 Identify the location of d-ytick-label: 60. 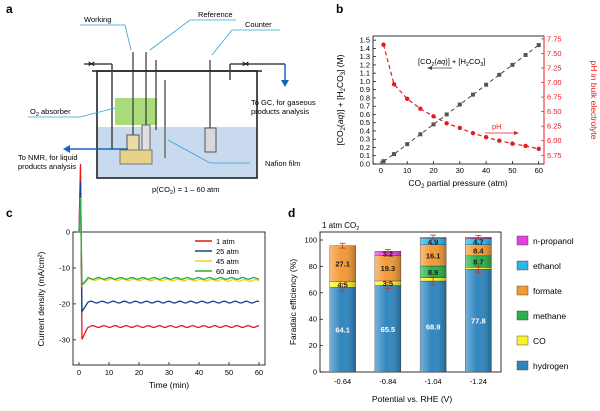
(313, 292).